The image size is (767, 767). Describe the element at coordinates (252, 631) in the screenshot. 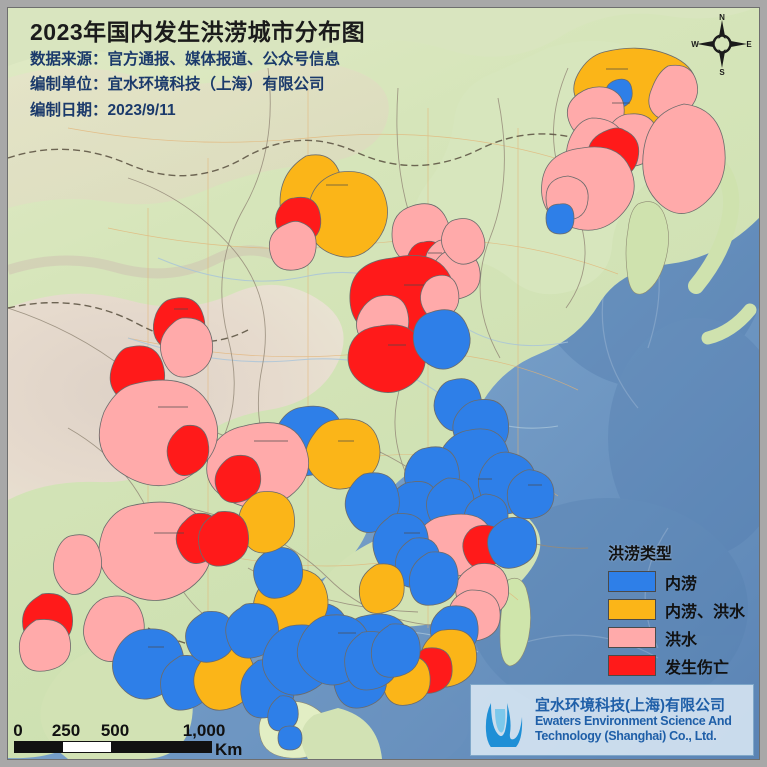

I see `region-wuzhou` at that location.